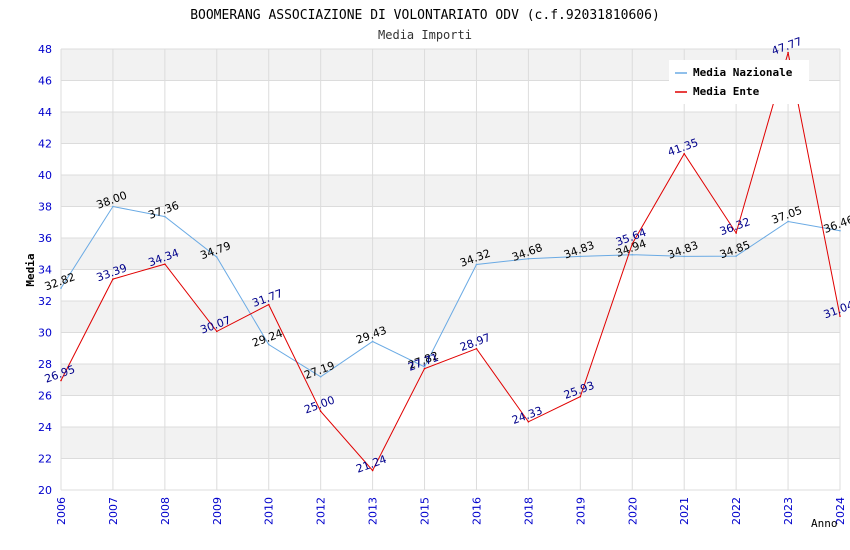 This screenshot has height=550, width=850. I want to click on y-tick-label: 46, so click(45, 81).